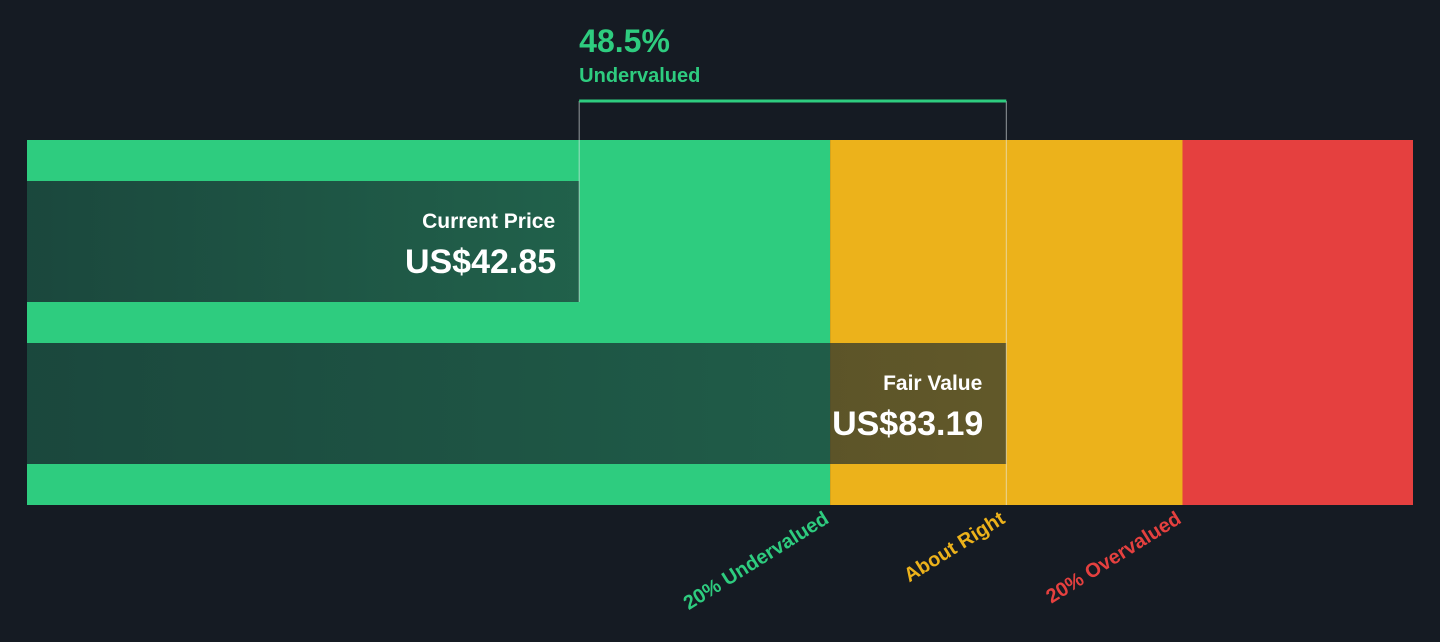  Describe the element at coordinates (624, 41) in the screenshot. I see `difference-value: 48.5%` at that location.